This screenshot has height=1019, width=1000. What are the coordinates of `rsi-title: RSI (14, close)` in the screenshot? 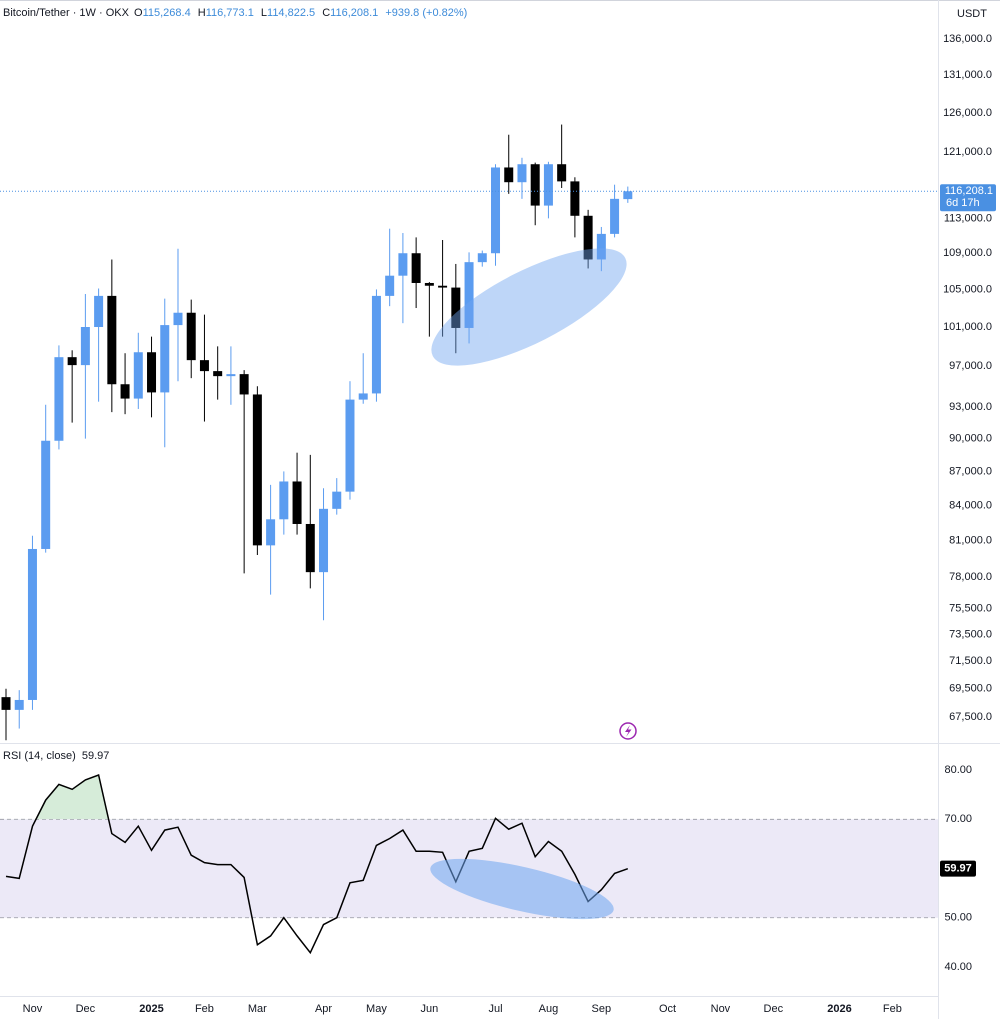 It's located at (39, 756).